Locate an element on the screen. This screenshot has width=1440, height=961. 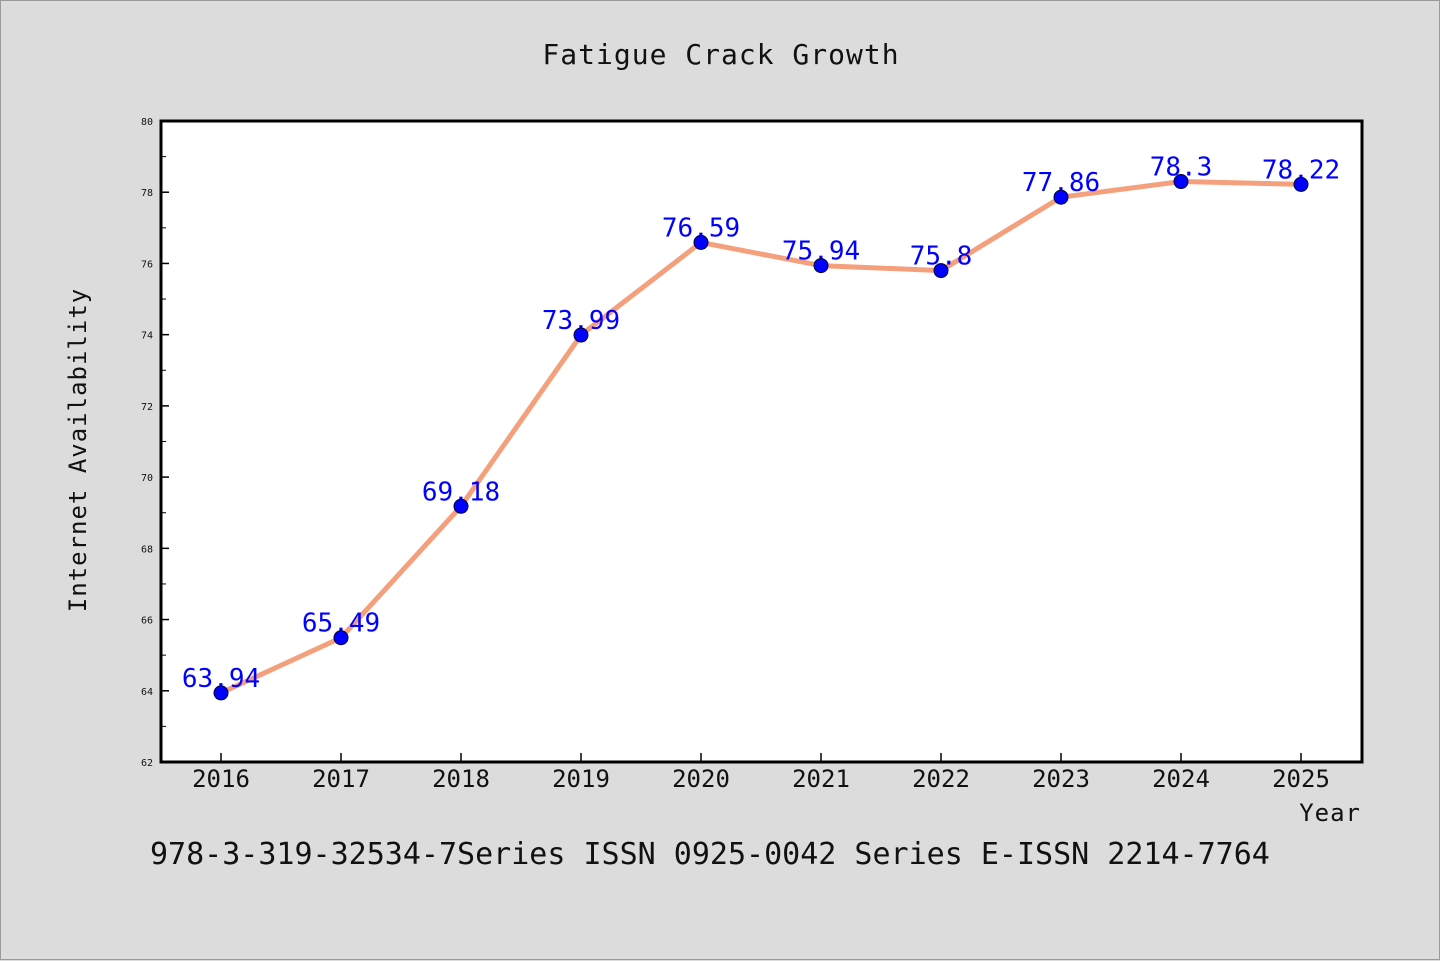
x-tick-label: 2020 is located at coordinates (701, 779).